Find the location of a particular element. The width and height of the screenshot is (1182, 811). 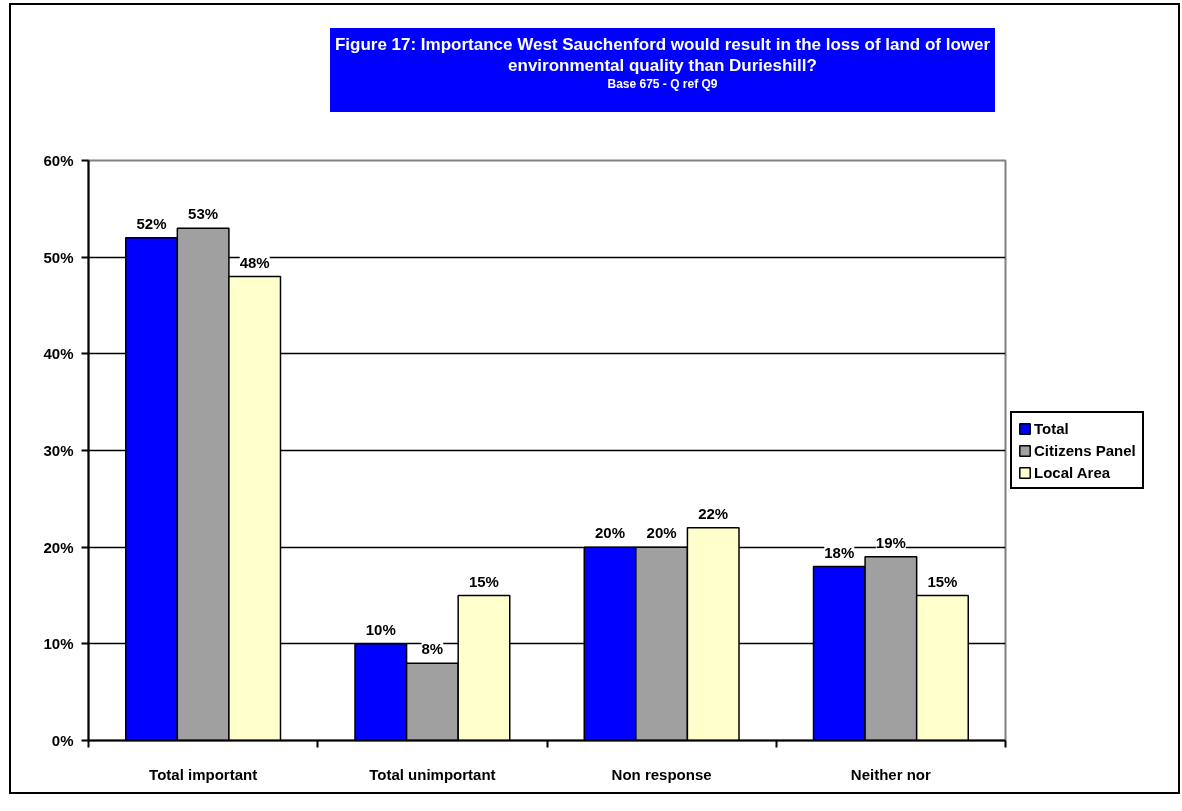

legend-label: Local Area is located at coordinates (1072, 472).